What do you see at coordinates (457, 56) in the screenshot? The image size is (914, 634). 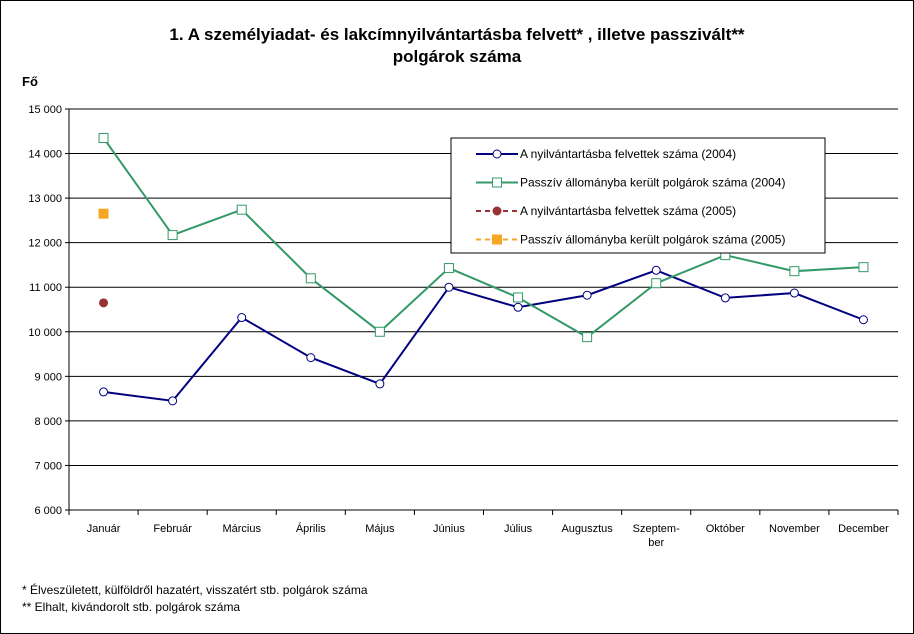 I see `chart-title-line-2: polgárok száma` at bounding box center [457, 56].